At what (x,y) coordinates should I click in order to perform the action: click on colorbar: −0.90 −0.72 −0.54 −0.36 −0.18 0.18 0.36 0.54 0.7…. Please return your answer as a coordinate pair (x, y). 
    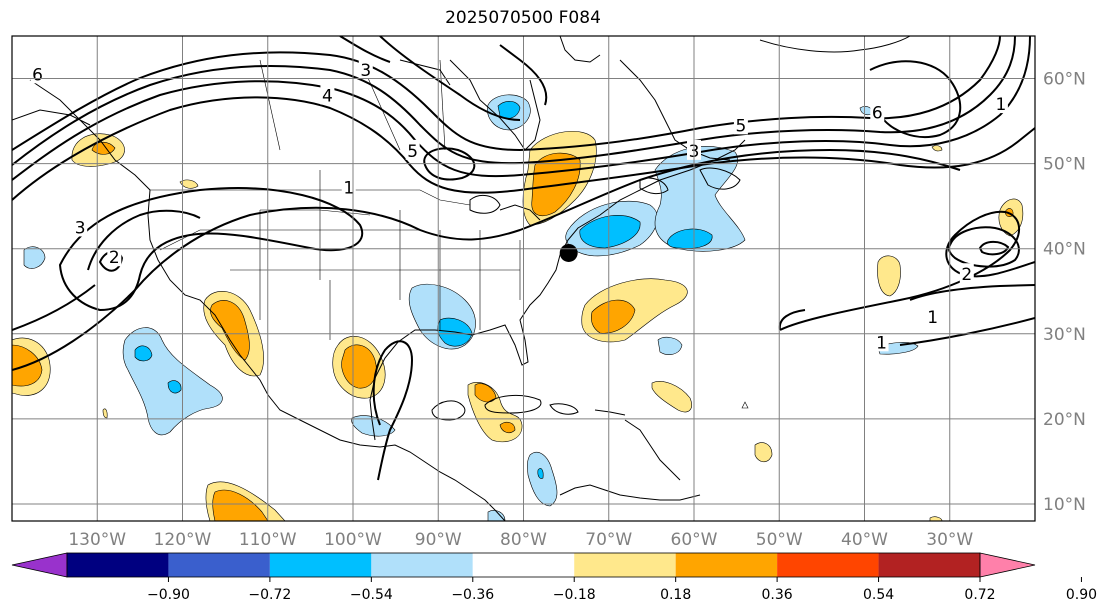
    Looking at the image, I should click on (554, 577).